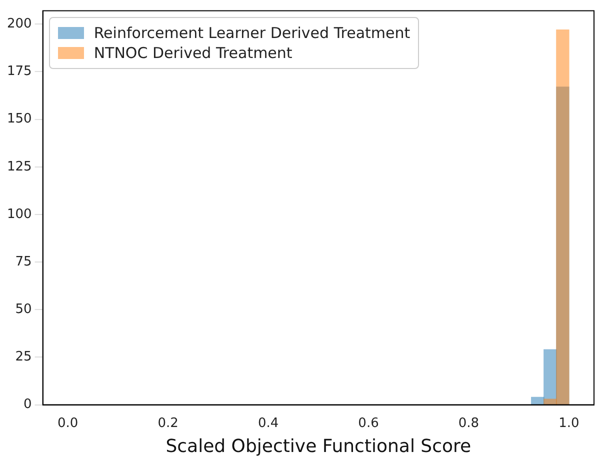 This screenshot has height=466, width=598. What do you see at coordinates (23, 310) in the screenshot?
I see `y-tick-label: 50` at bounding box center [23, 310].